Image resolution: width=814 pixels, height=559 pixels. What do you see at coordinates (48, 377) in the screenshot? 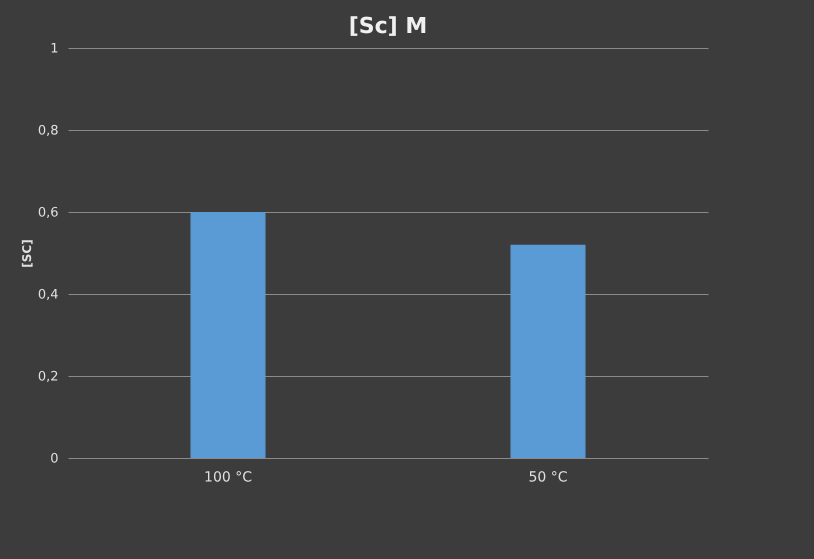
I see `y-tick-label: 0,2` at bounding box center [48, 377].